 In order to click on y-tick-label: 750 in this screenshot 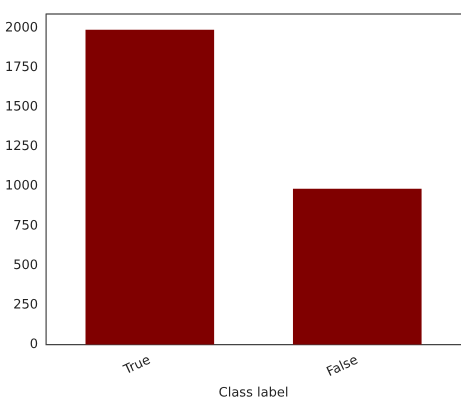, I will do `click(25, 226)`.